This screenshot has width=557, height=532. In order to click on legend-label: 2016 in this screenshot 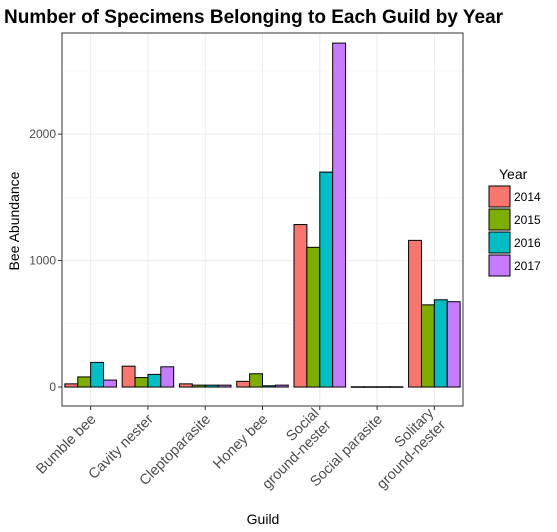, I will do `click(527, 243)`.